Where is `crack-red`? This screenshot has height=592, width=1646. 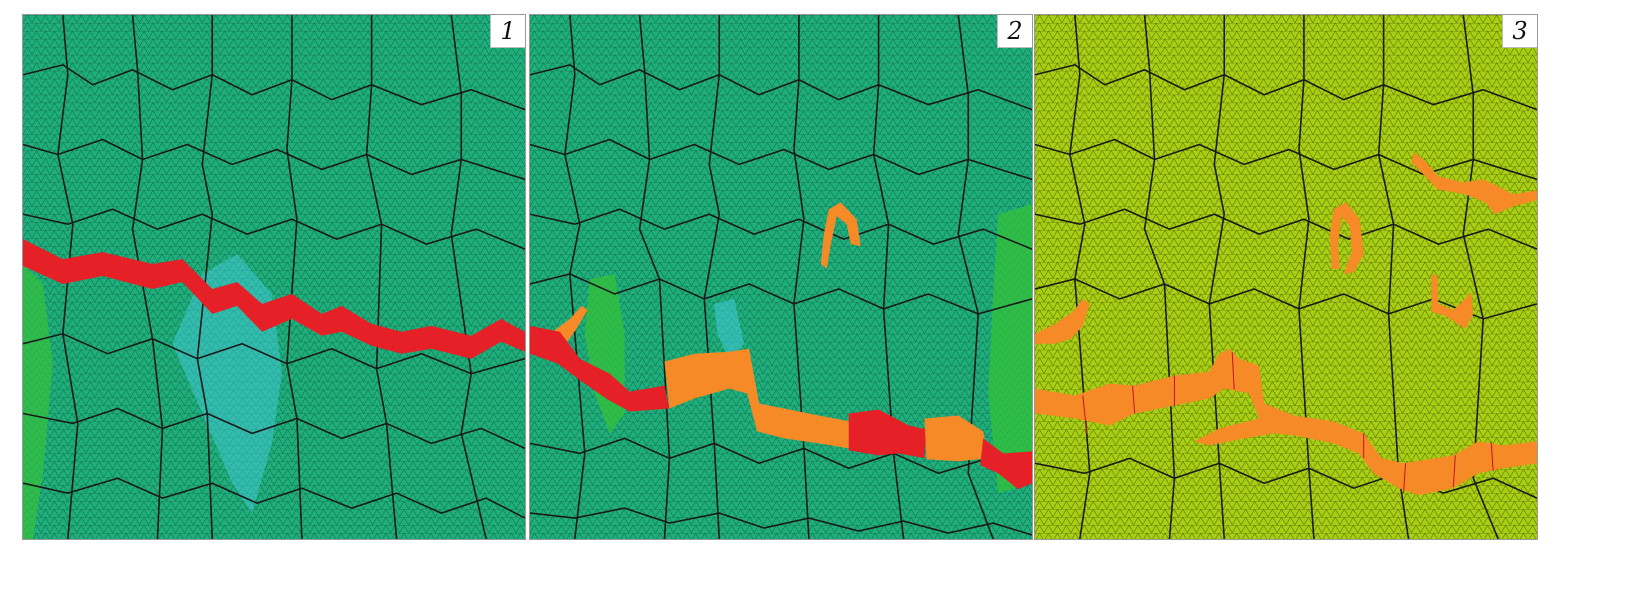
crack-red is located at coordinates (274, 299).